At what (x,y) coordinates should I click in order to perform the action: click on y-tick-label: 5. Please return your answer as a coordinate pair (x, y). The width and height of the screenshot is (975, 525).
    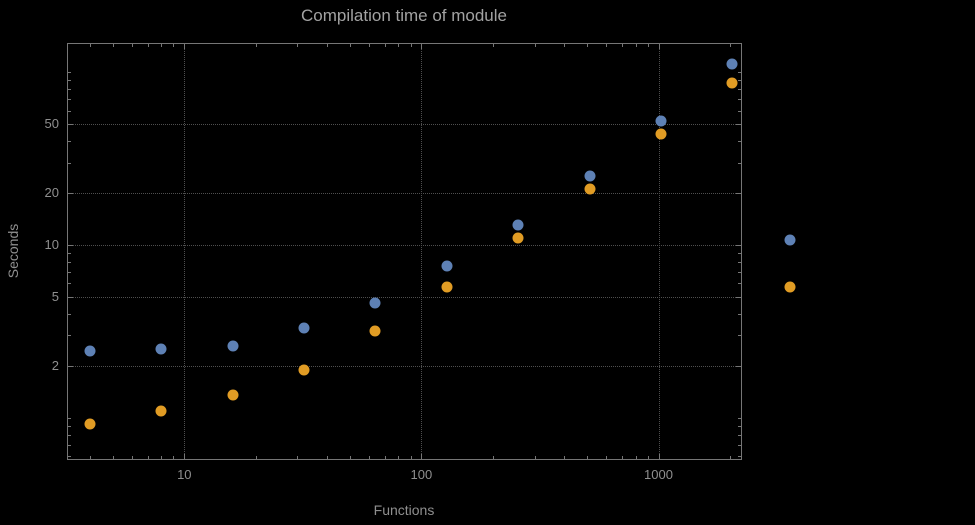
    Looking at the image, I should click on (55, 297).